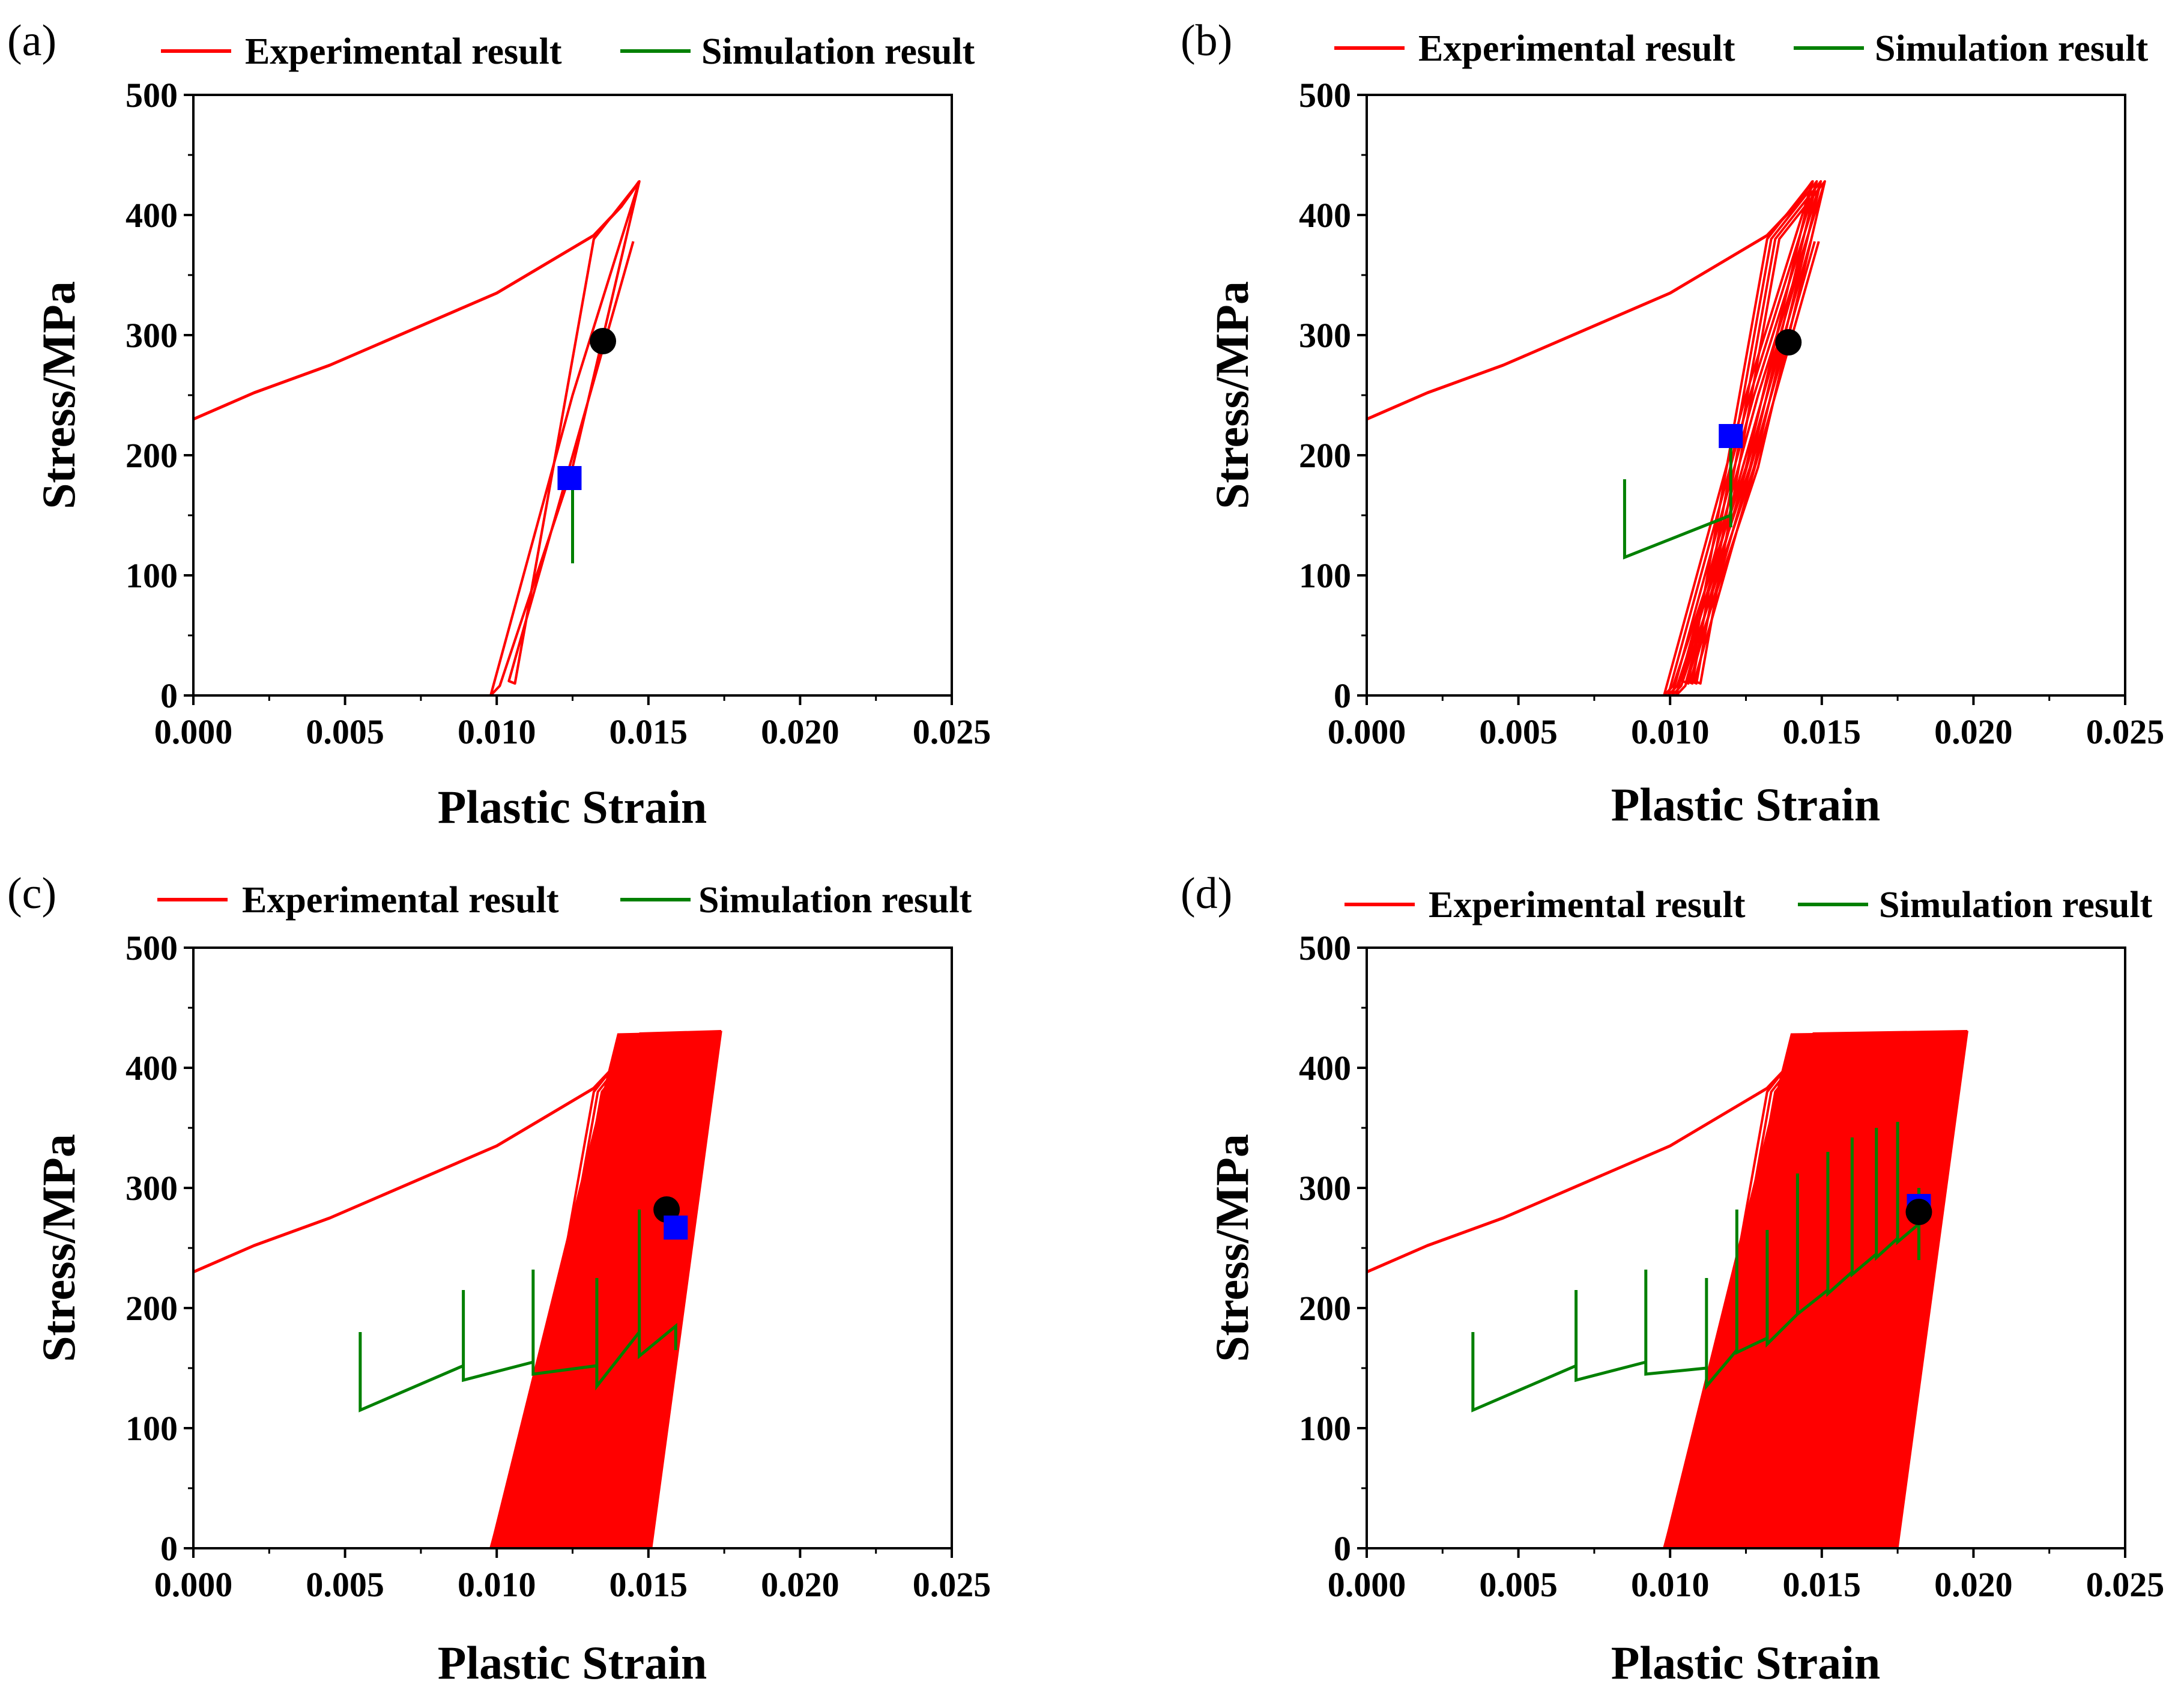 Image resolution: width=2184 pixels, height=1693 pixels. What do you see at coordinates (1206, 41) in the screenshot?
I see `panel-b-label: (b)` at bounding box center [1206, 41].